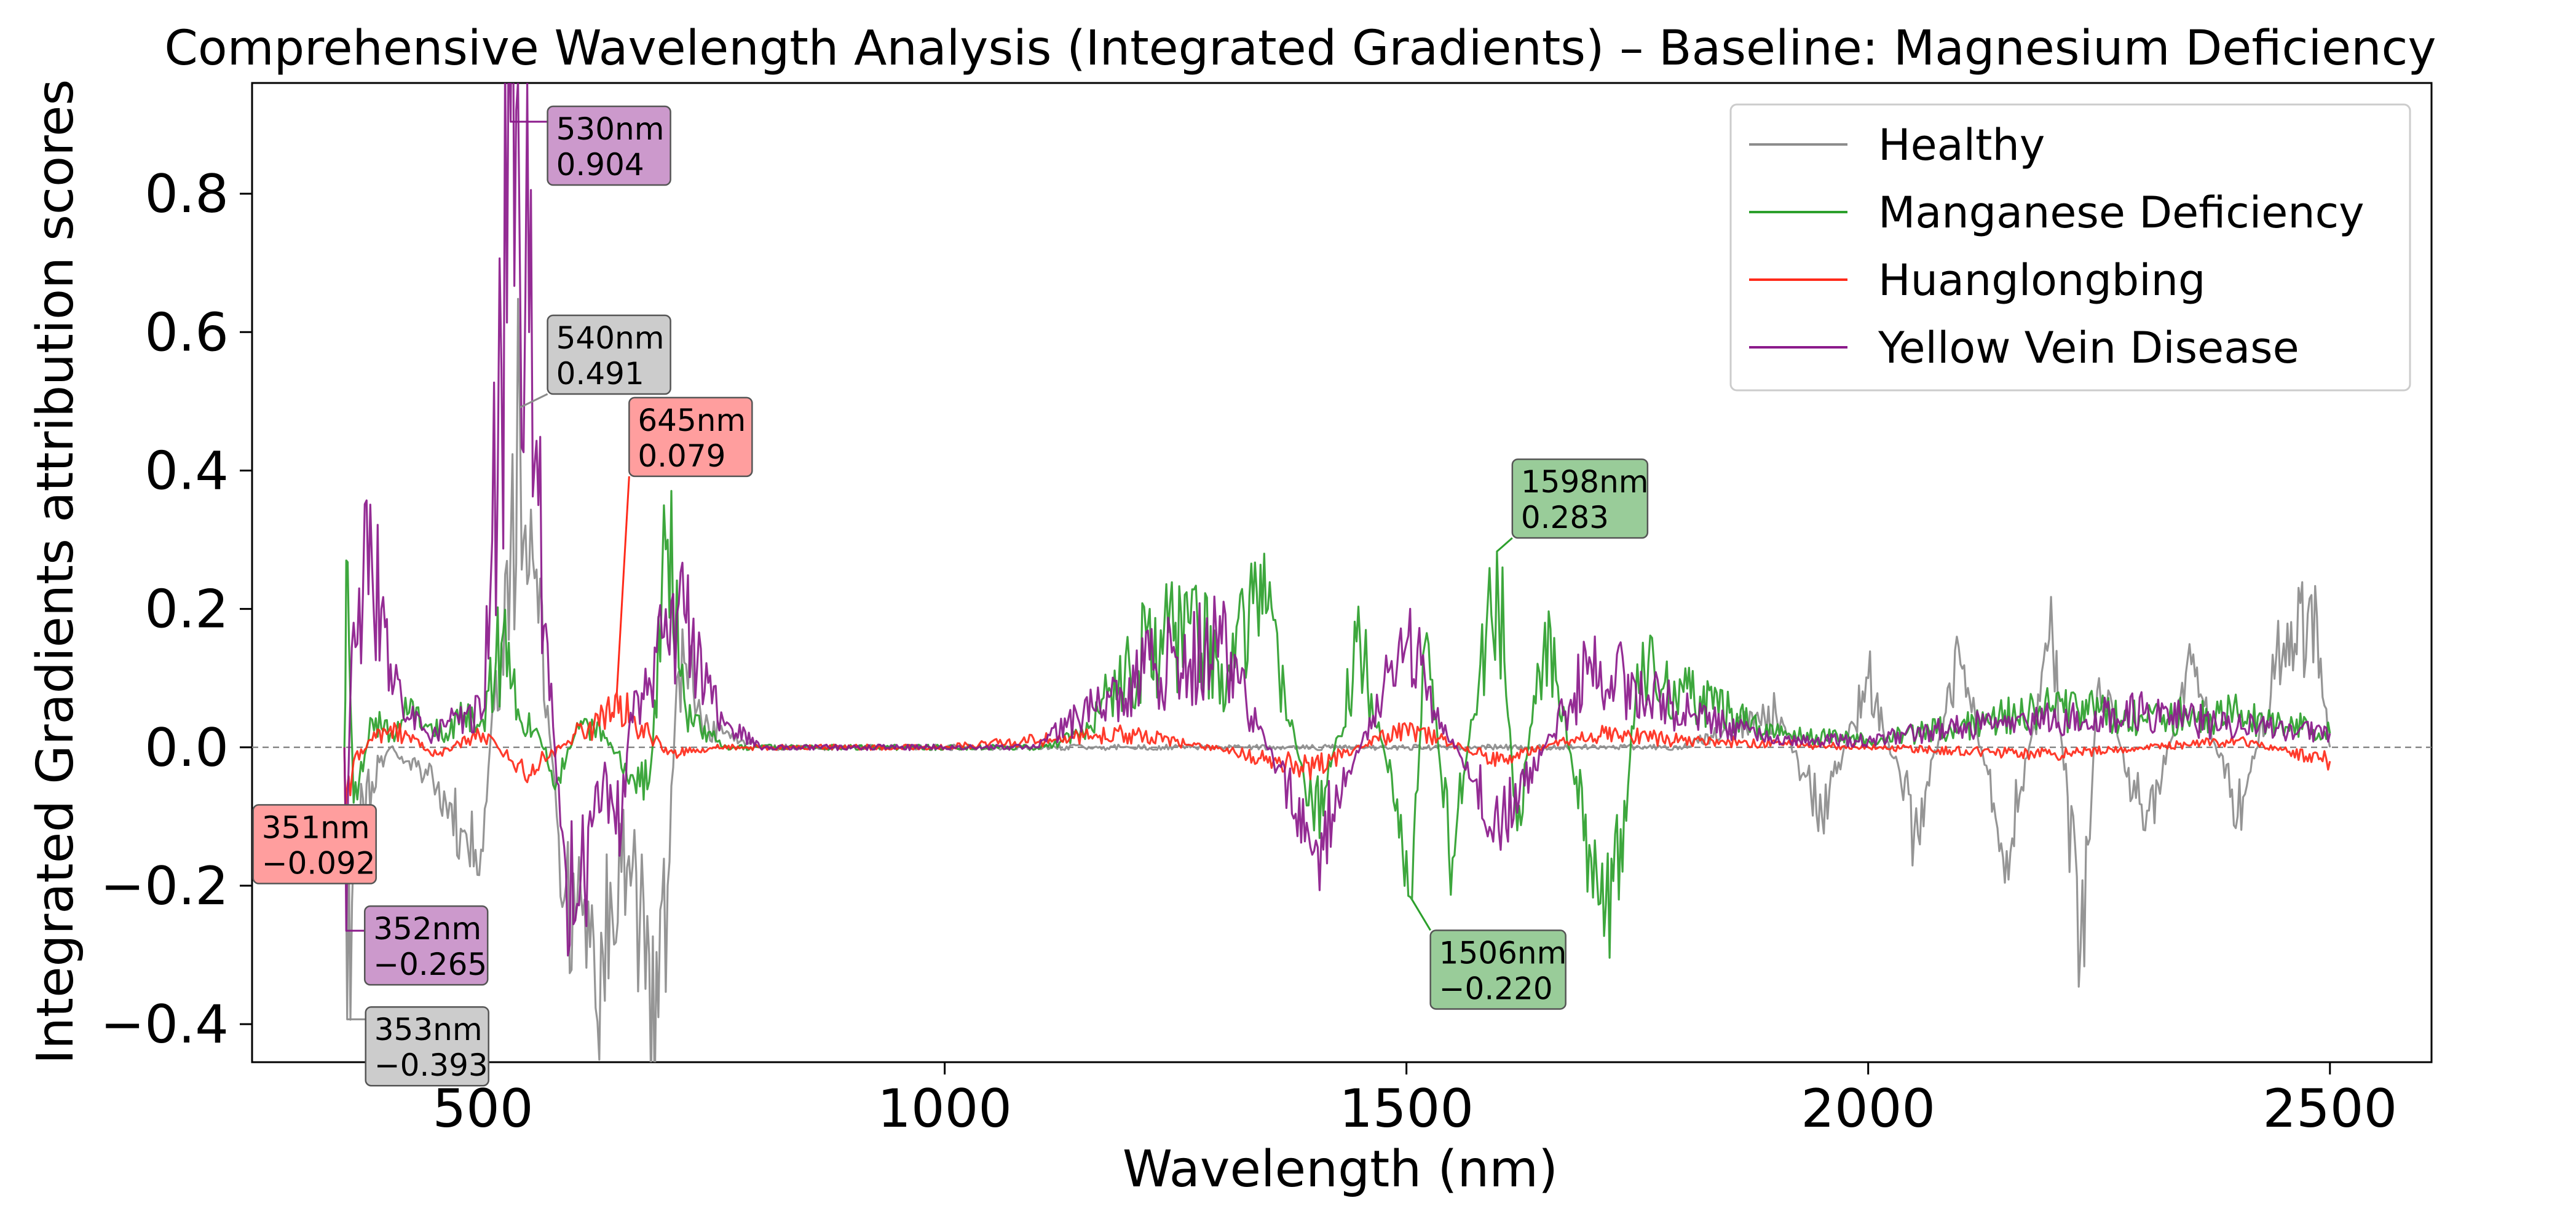 The width and height of the screenshot is (2576, 1222). Describe the element at coordinates (945, 1109) in the screenshot. I see `x-tick-label: 1000` at that location.